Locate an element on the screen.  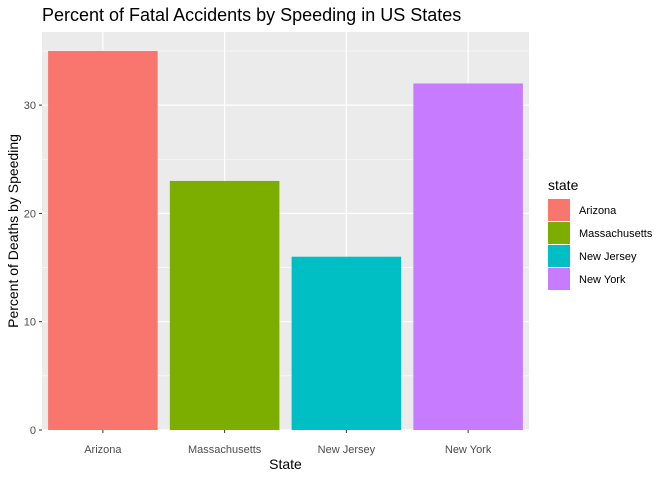
y-tick-label: 10 is located at coordinates (30, 323).